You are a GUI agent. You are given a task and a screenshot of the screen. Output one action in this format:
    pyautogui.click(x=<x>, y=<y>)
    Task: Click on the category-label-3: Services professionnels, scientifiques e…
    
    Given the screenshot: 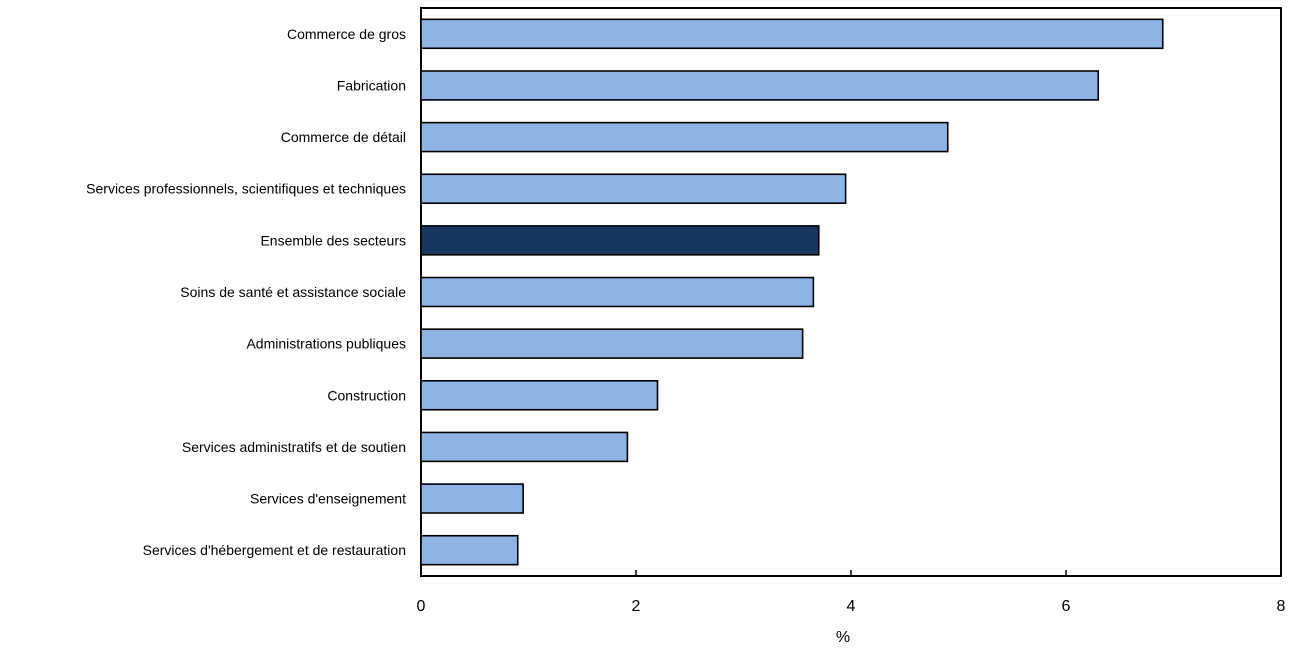 What is the action you would take?
    pyautogui.click(x=246, y=189)
    